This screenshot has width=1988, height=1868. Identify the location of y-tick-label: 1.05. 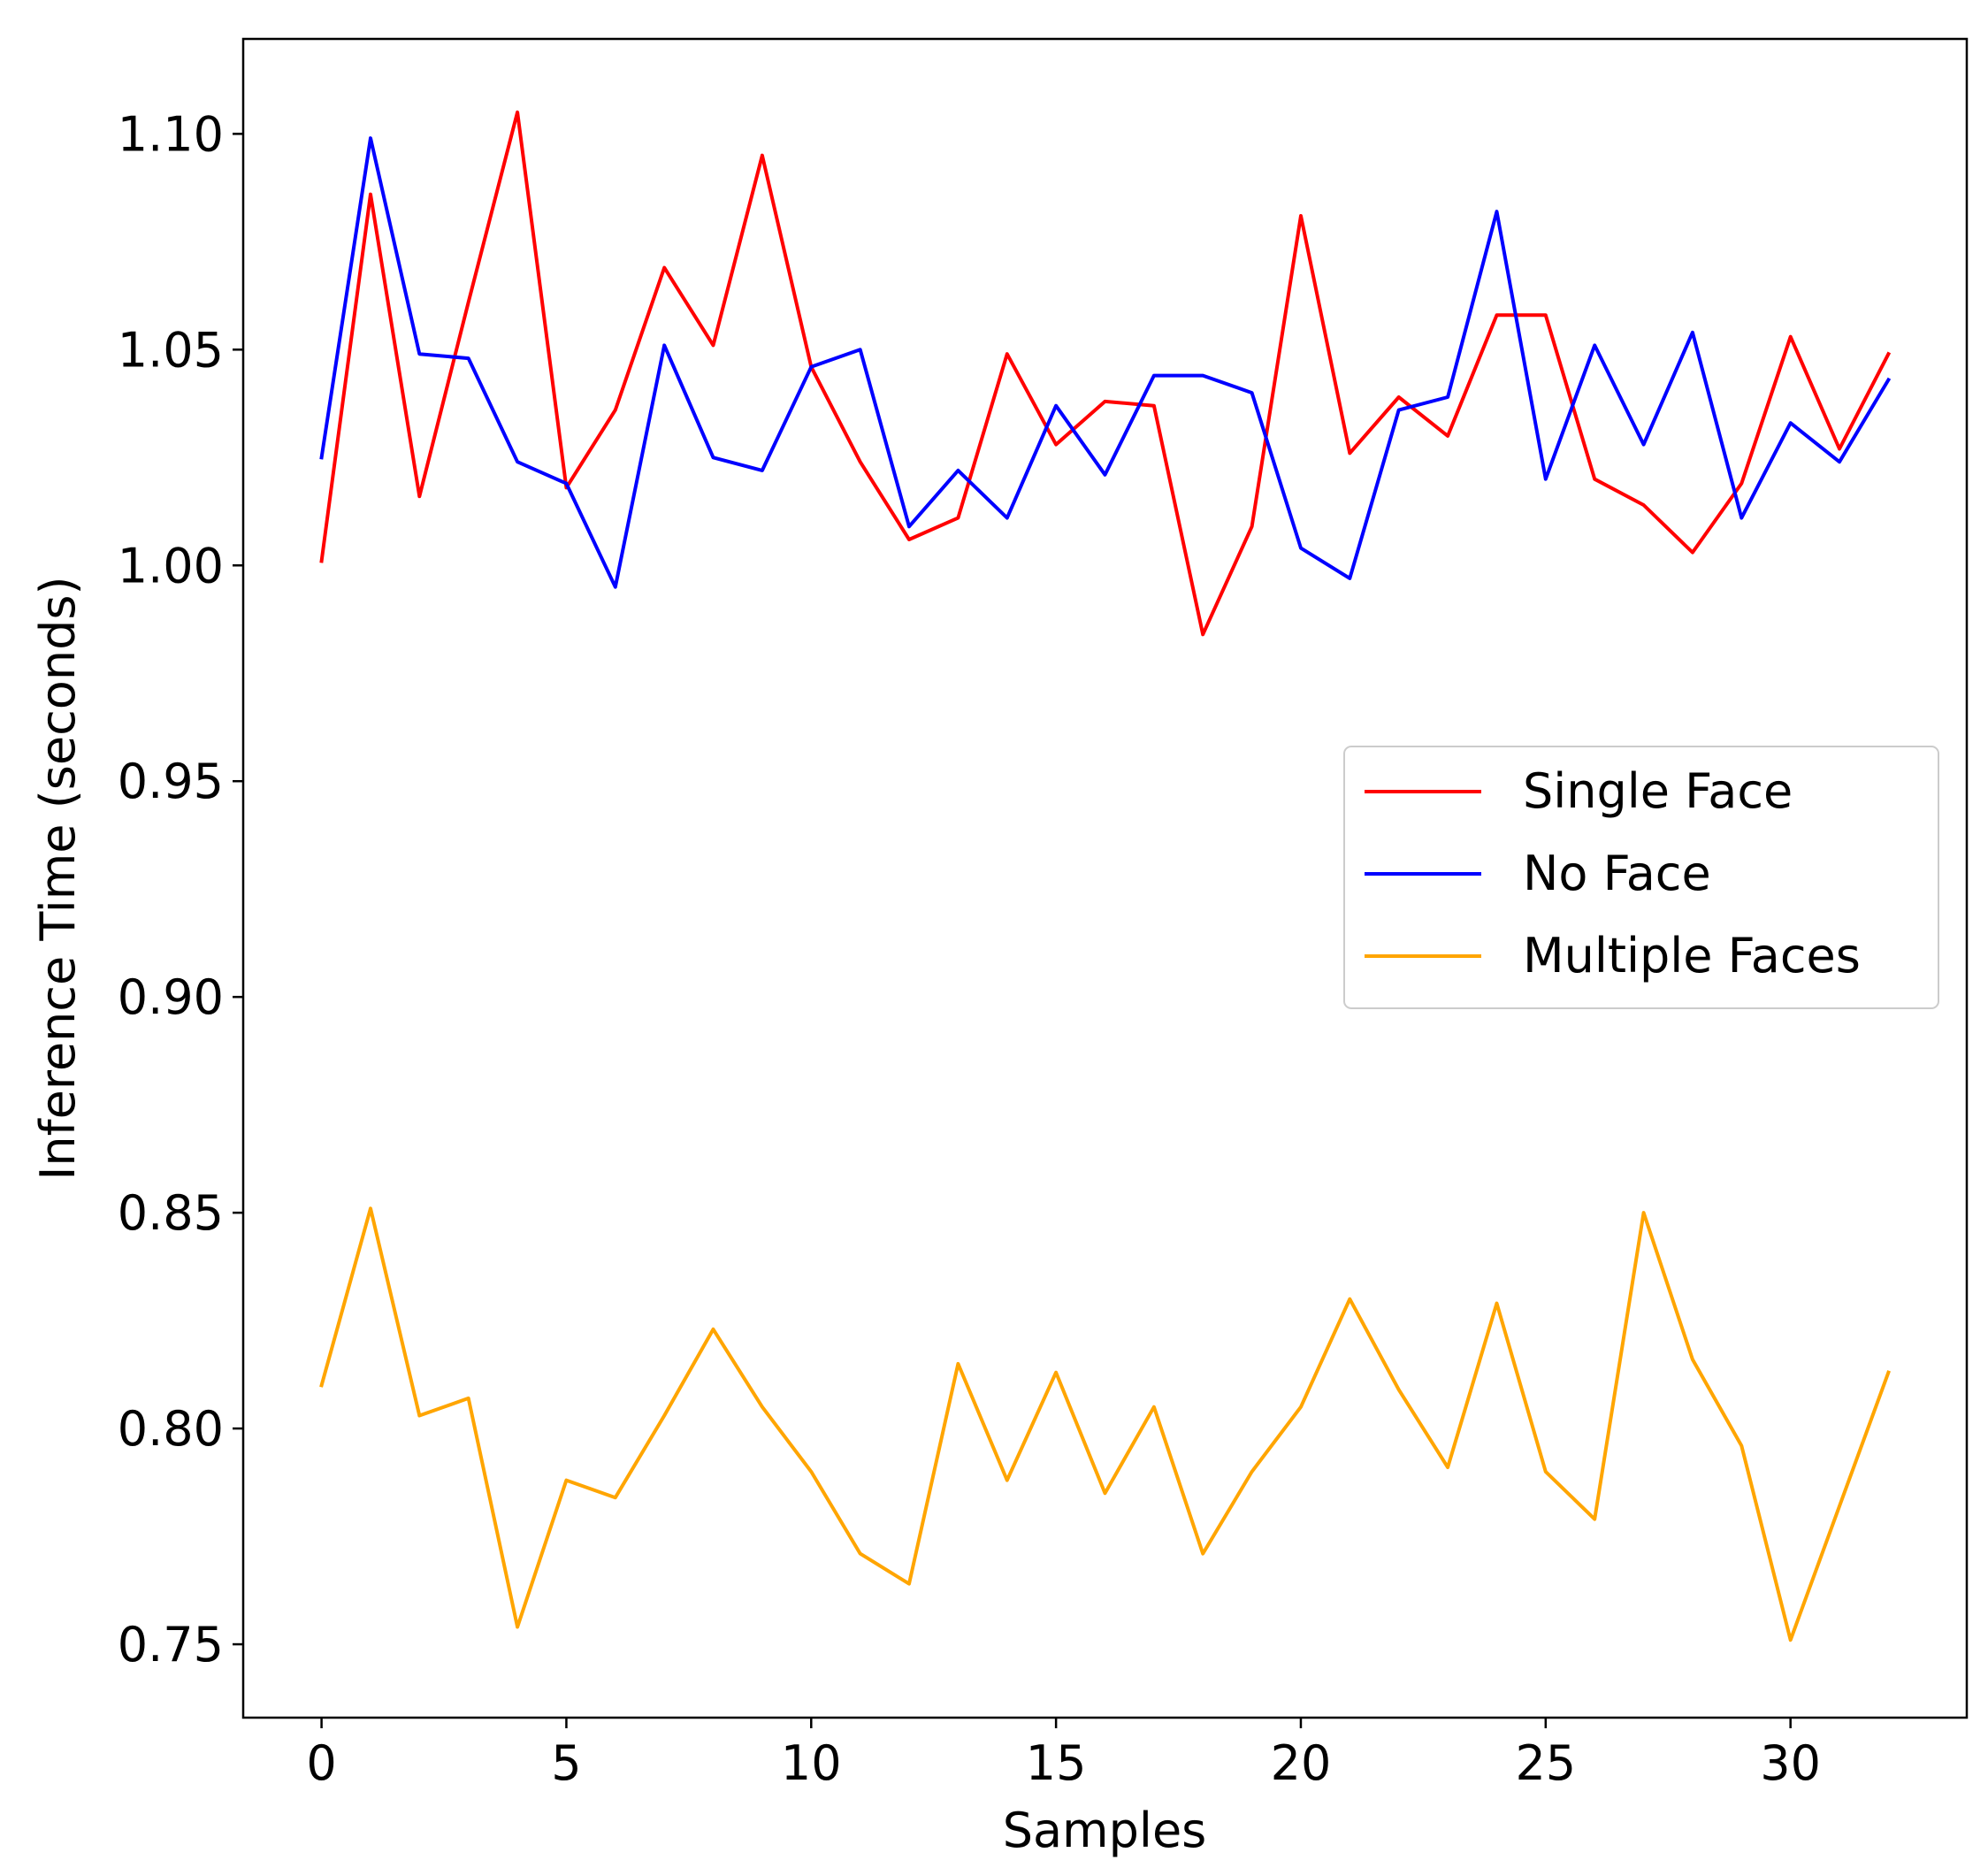
(171, 350).